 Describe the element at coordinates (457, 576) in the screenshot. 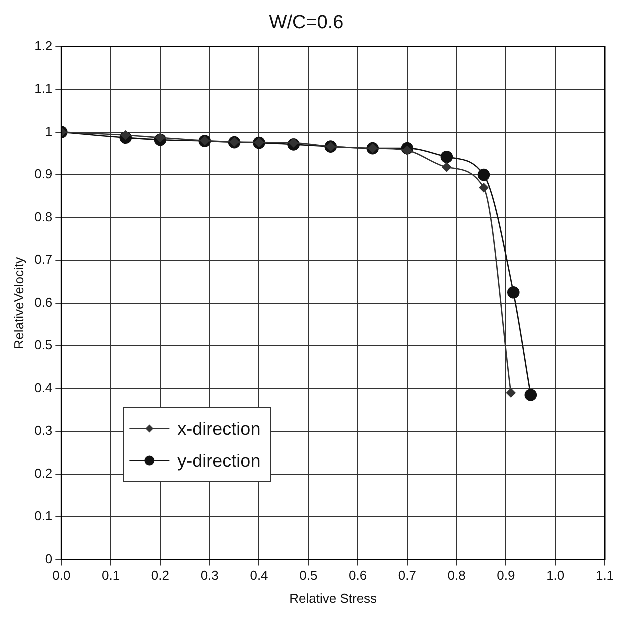

I see `x-tick-label: 0.8` at that location.